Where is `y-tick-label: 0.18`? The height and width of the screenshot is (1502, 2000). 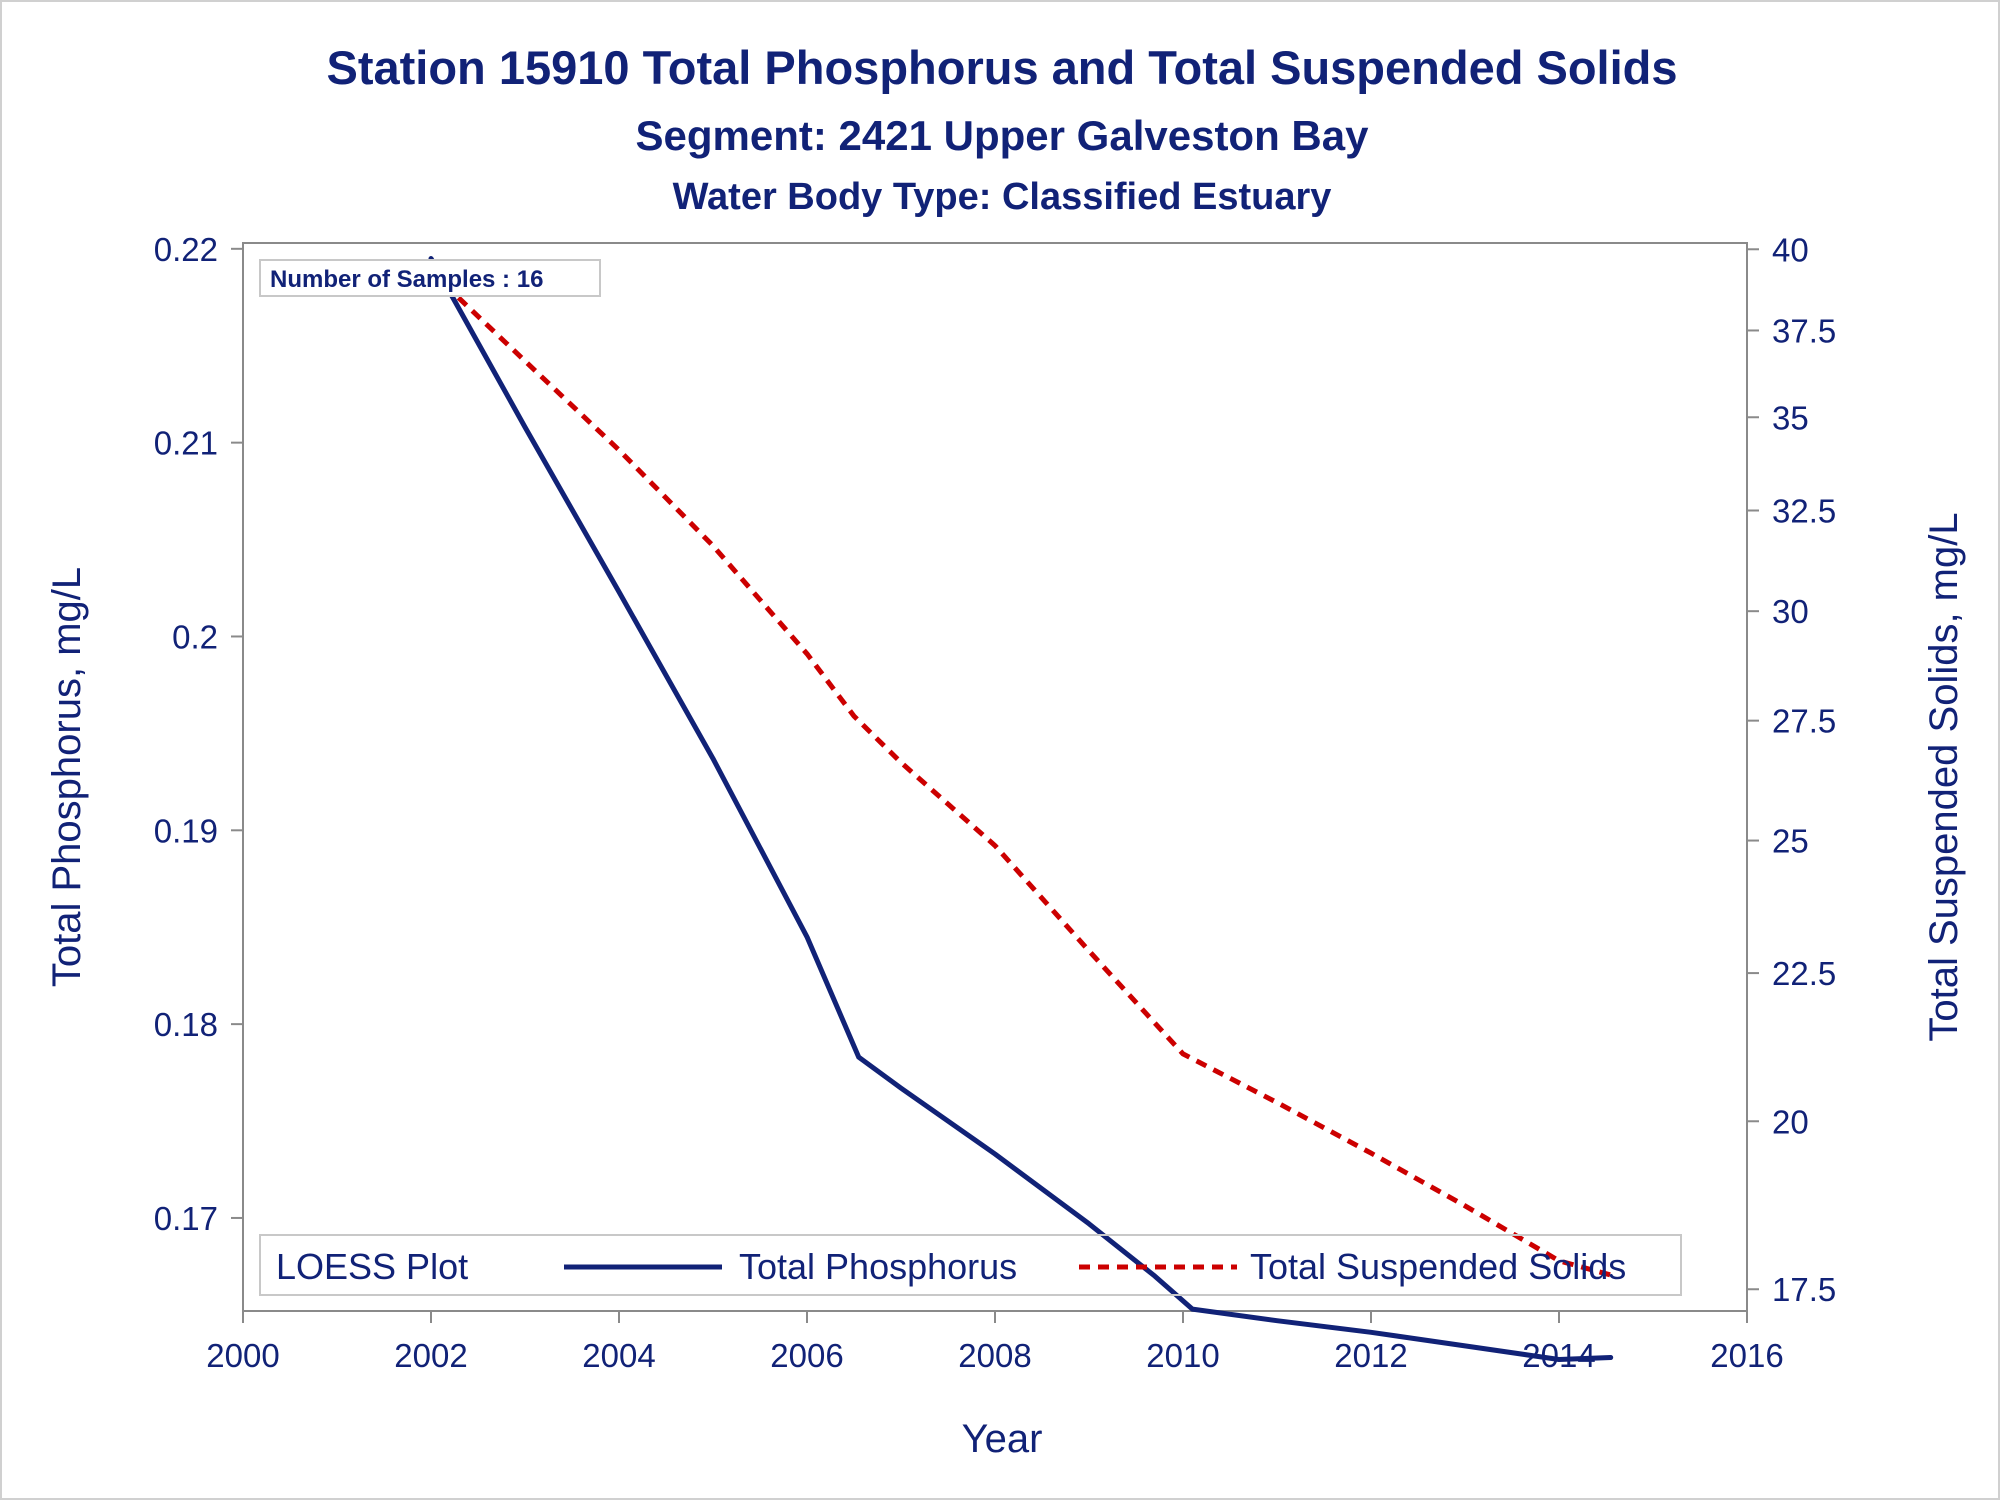 y-tick-label: 0.18 is located at coordinates (186, 1024).